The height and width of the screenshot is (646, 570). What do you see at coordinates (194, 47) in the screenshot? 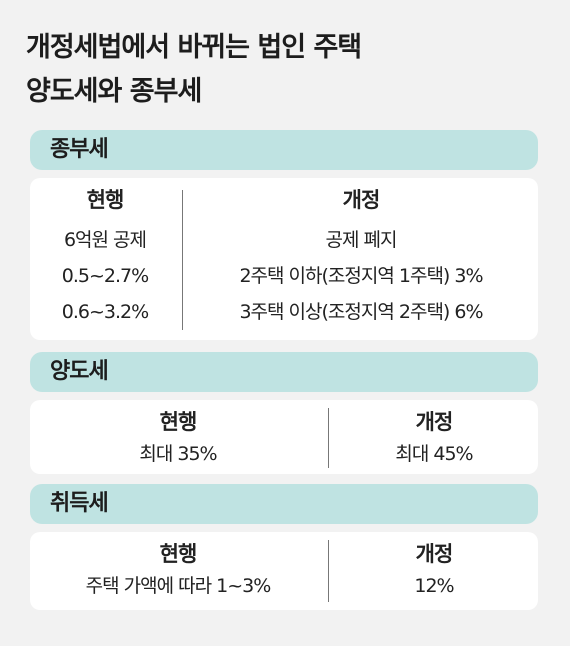
I see `title-line-1: 개정세법에서 바뀌는 법인 주택` at bounding box center [194, 47].